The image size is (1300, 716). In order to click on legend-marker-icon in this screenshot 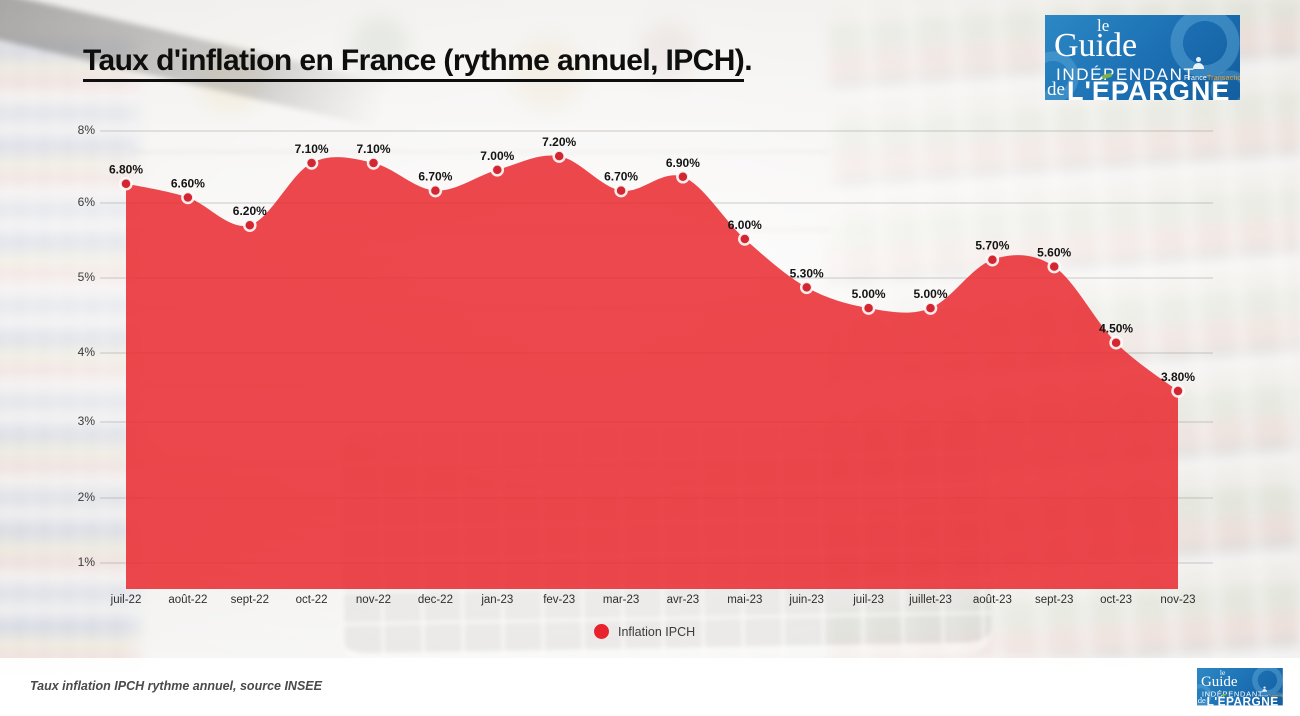, I will do `click(601, 631)`.